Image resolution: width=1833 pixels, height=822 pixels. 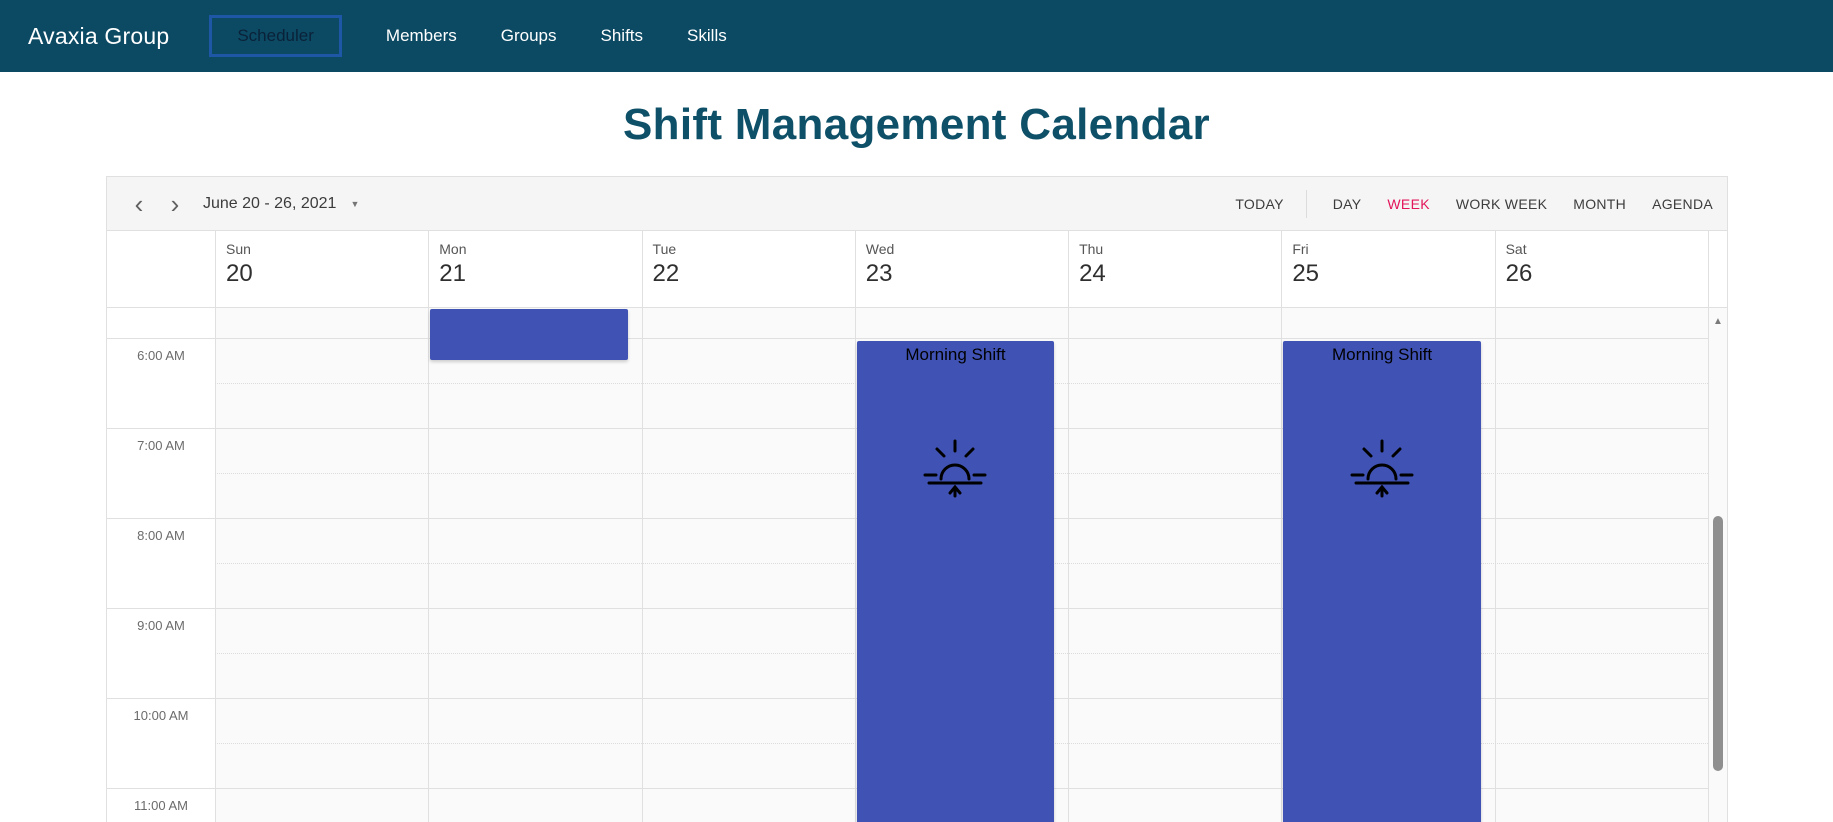 I want to click on nav-items: Scheduler Members Groups Shifts Skills, so click(x=468, y=36).